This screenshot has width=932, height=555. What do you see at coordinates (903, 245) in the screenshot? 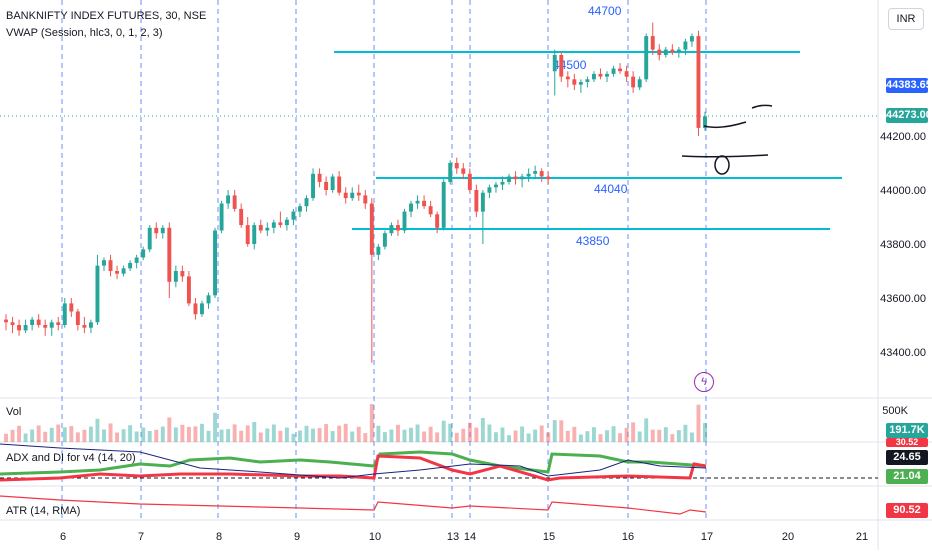
I see `y-tick-label: 43800.00` at bounding box center [903, 245].